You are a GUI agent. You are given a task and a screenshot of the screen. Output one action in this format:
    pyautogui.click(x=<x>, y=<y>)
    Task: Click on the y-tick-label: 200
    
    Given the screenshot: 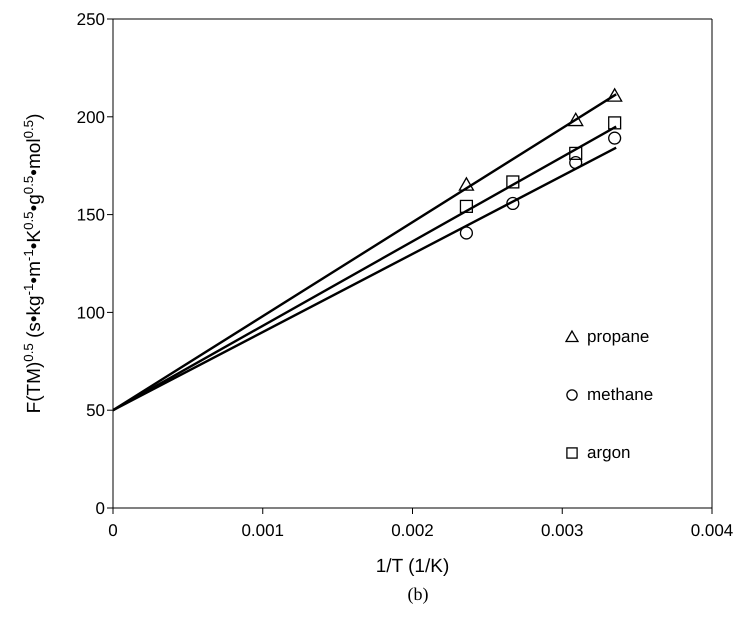 What is the action you would take?
    pyautogui.click(x=90, y=117)
    